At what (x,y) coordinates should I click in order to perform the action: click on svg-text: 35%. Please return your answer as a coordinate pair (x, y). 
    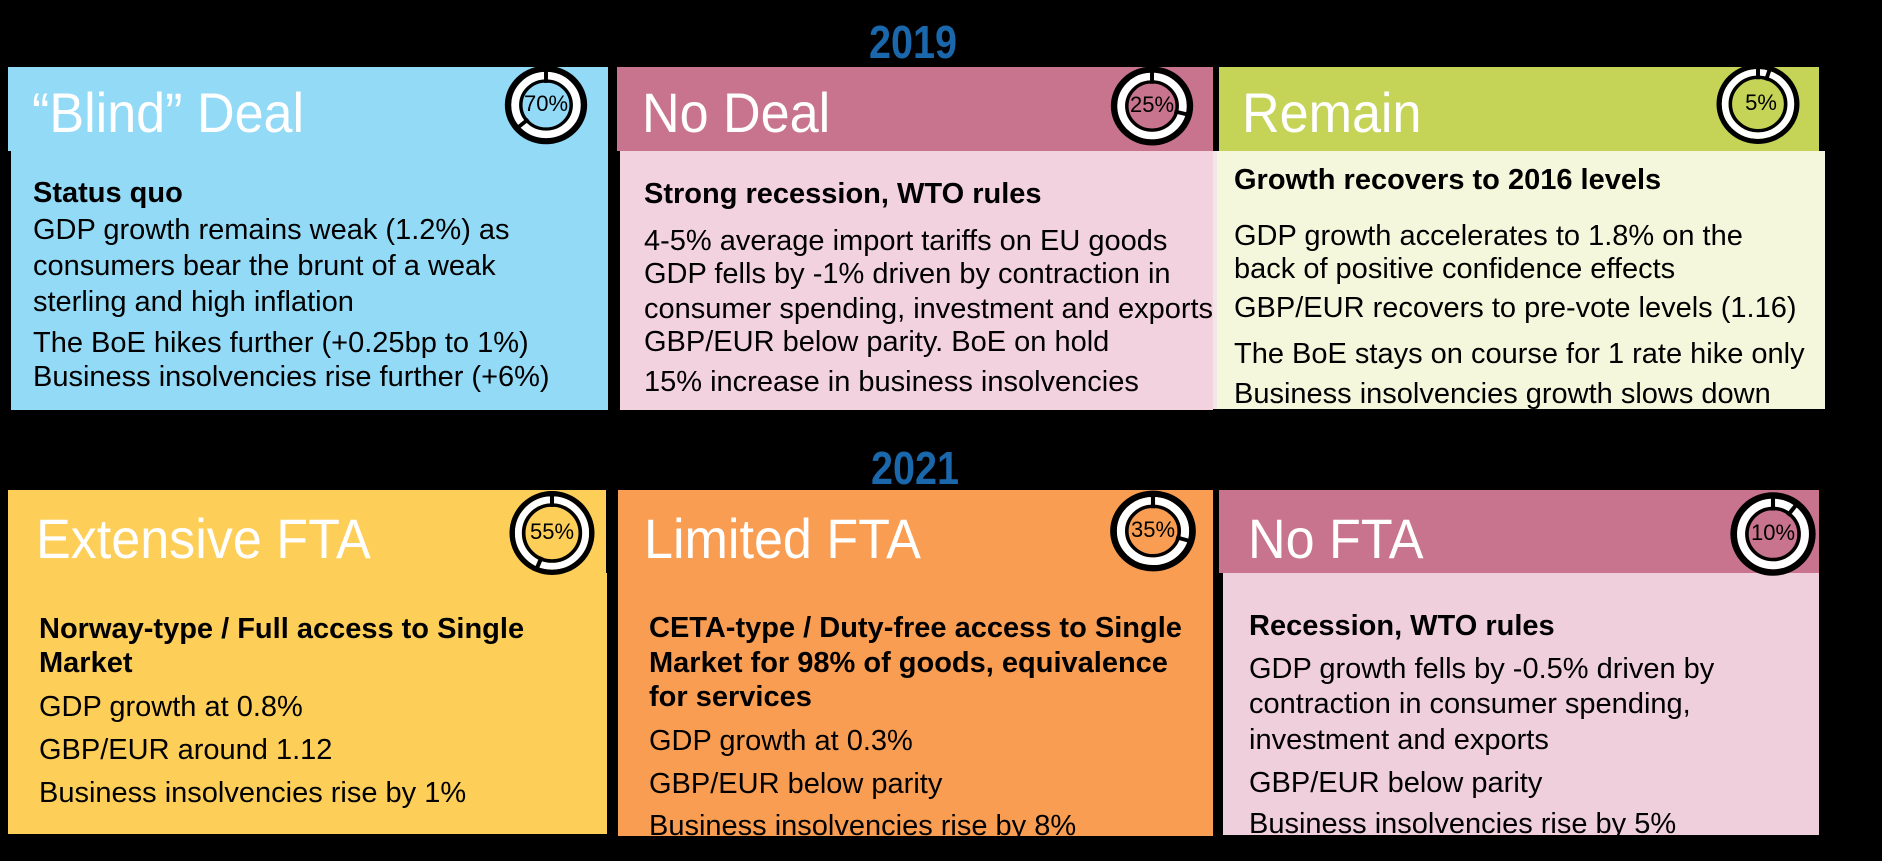
    Looking at the image, I should click on (1153, 529).